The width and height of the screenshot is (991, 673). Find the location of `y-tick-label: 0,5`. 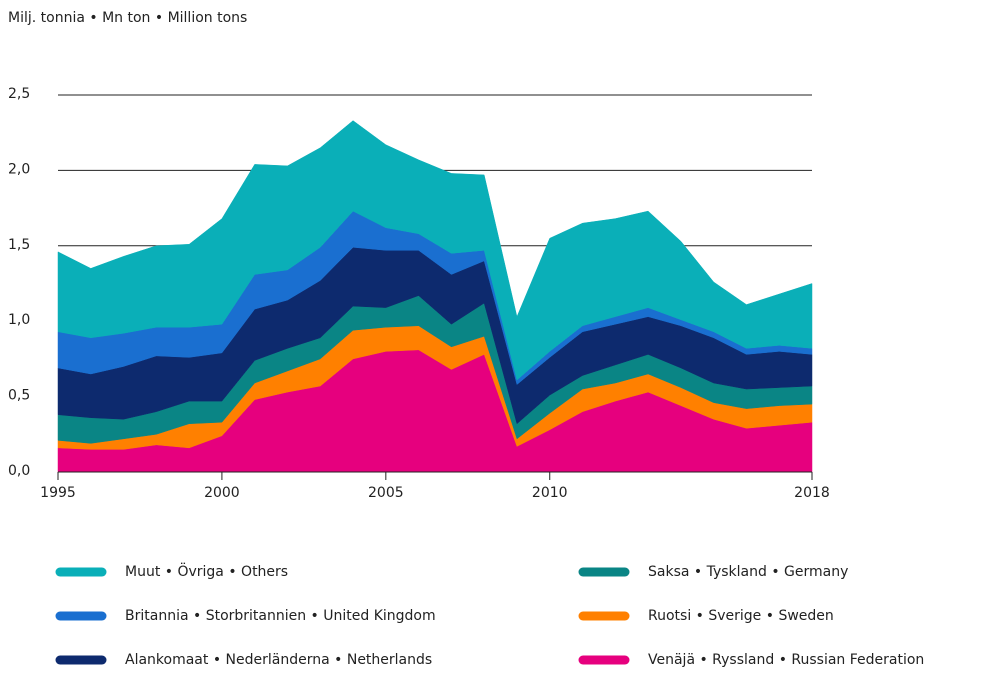

y-tick-label: 0,5 is located at coordinates (19, 396).